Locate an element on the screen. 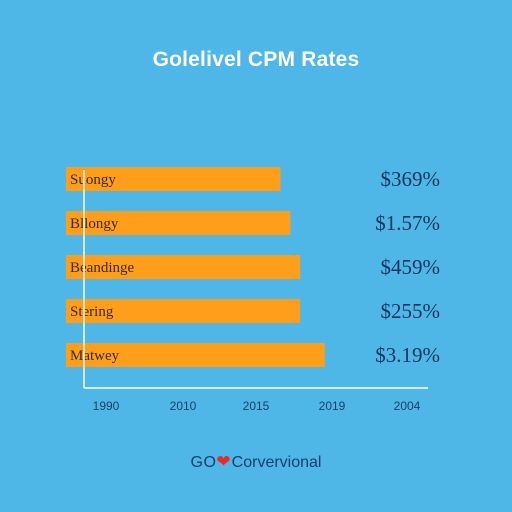 The width and height of the screenshot is (512, 512). value-label-suongy: $369% is located at coordinates (411, 179).